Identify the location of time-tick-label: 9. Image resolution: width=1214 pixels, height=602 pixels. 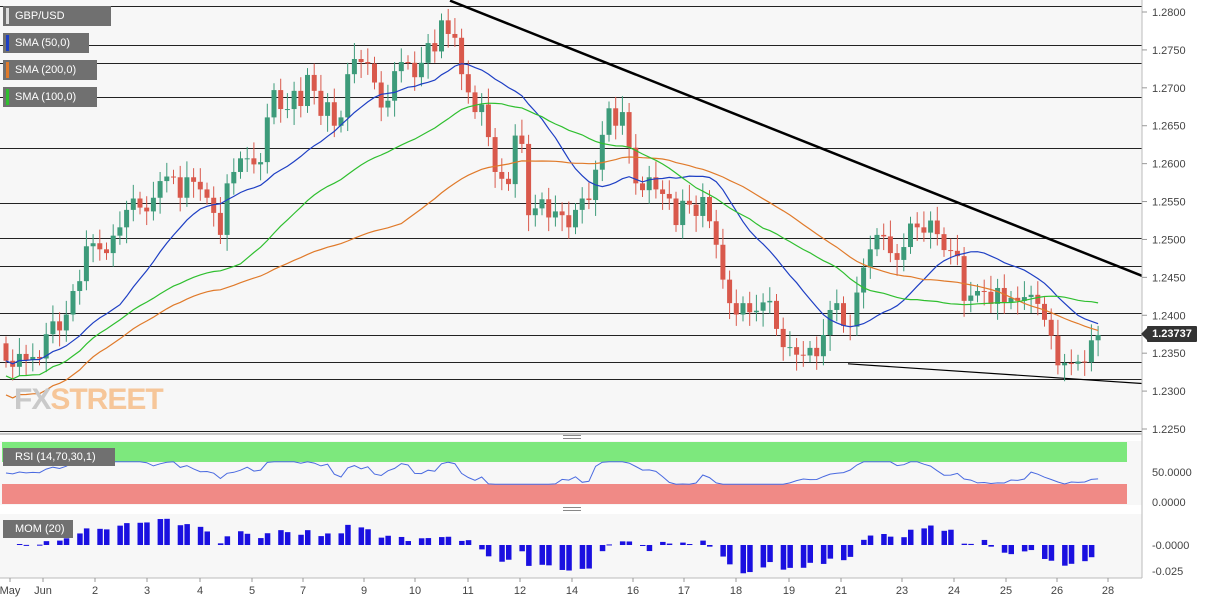
(364, 591).